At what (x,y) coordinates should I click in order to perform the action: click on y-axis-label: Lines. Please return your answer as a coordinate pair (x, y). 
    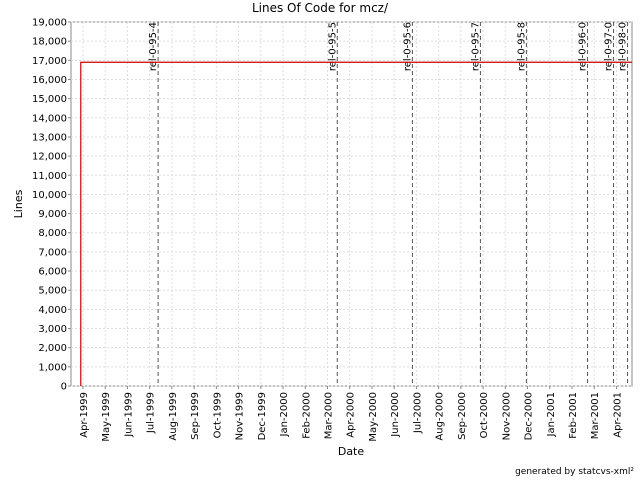
    Looking at the image, I should click on (18, 203).